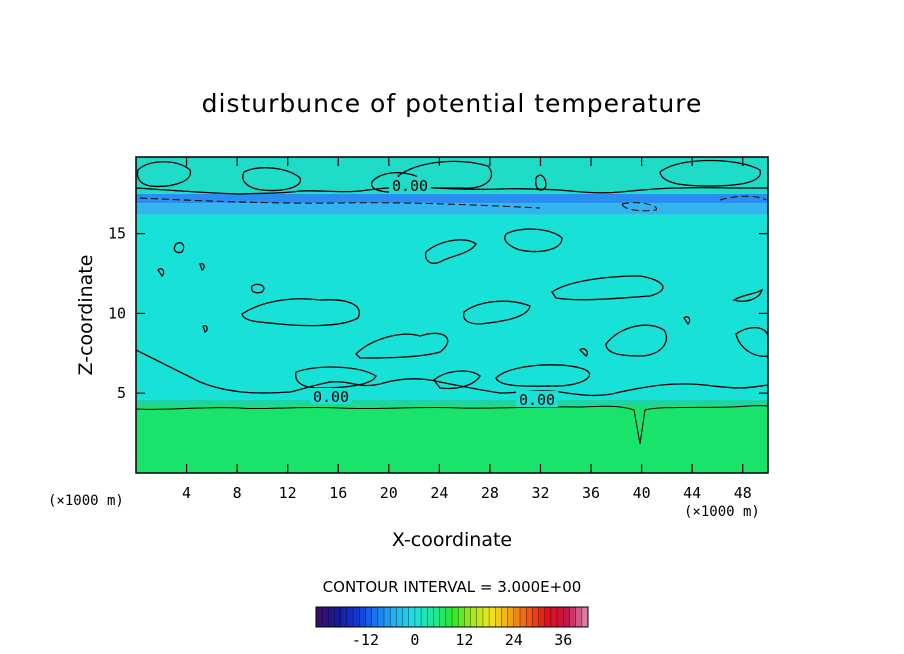  I want to click on y-axis-unit: (×1000 m), so click(86, 501).